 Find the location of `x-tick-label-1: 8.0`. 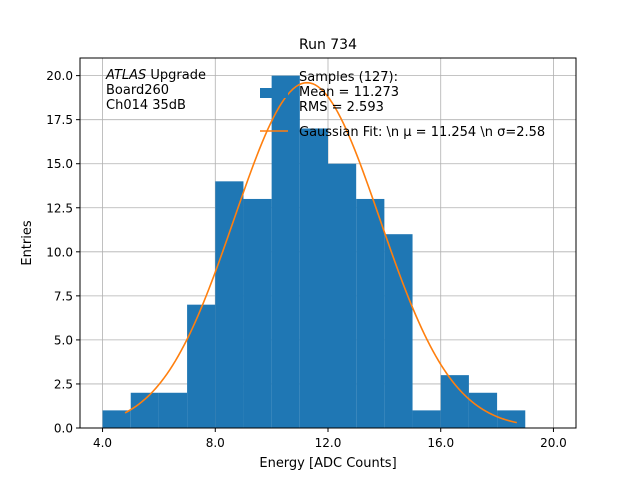

x-tick-label-1: 8.0 is located at coordinates (215, 443).